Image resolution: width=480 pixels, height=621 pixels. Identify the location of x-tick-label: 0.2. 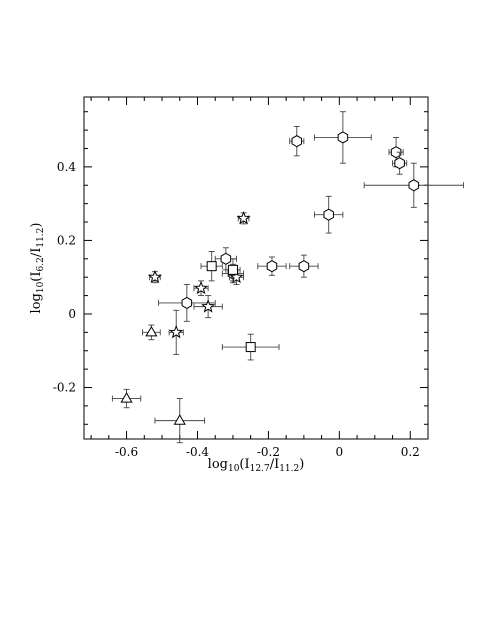
(410, 452).